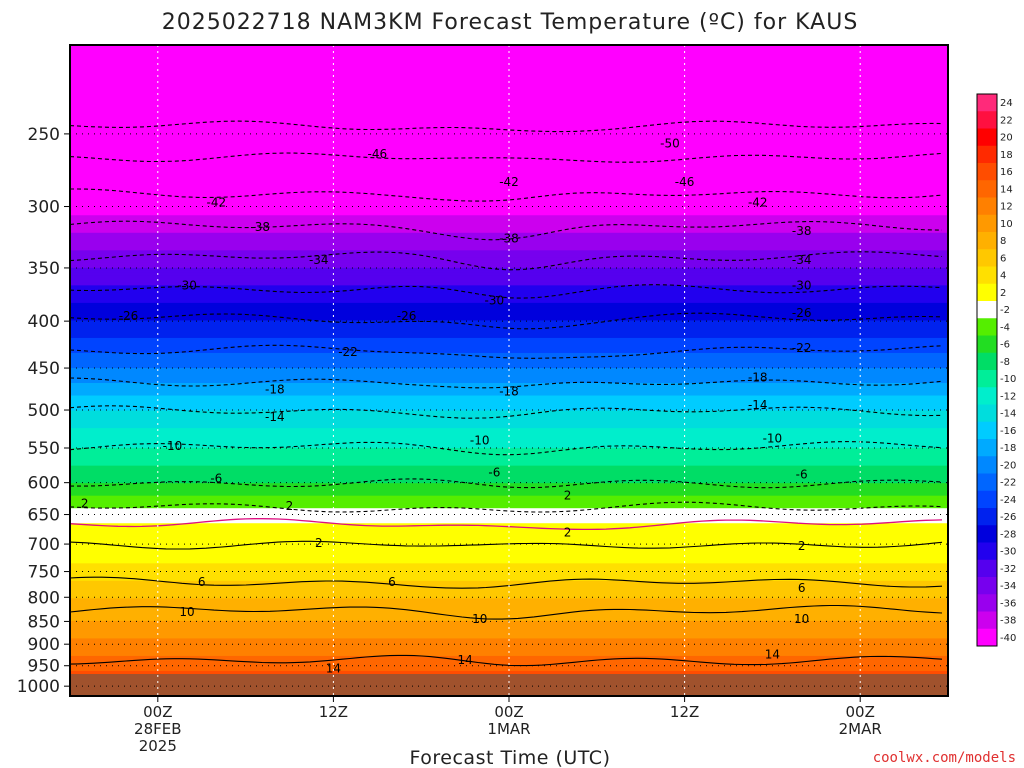 The width and height of the screenshot is (1024, 768). What do you see at coordinates (987, 370) in the screenshot?
I see `colorbar-frame` at bounding box center [987, 370].